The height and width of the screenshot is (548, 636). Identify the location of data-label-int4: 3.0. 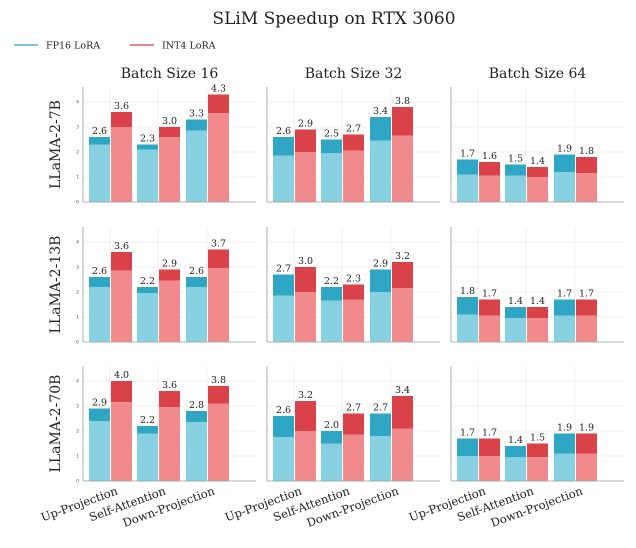
(169, 121).